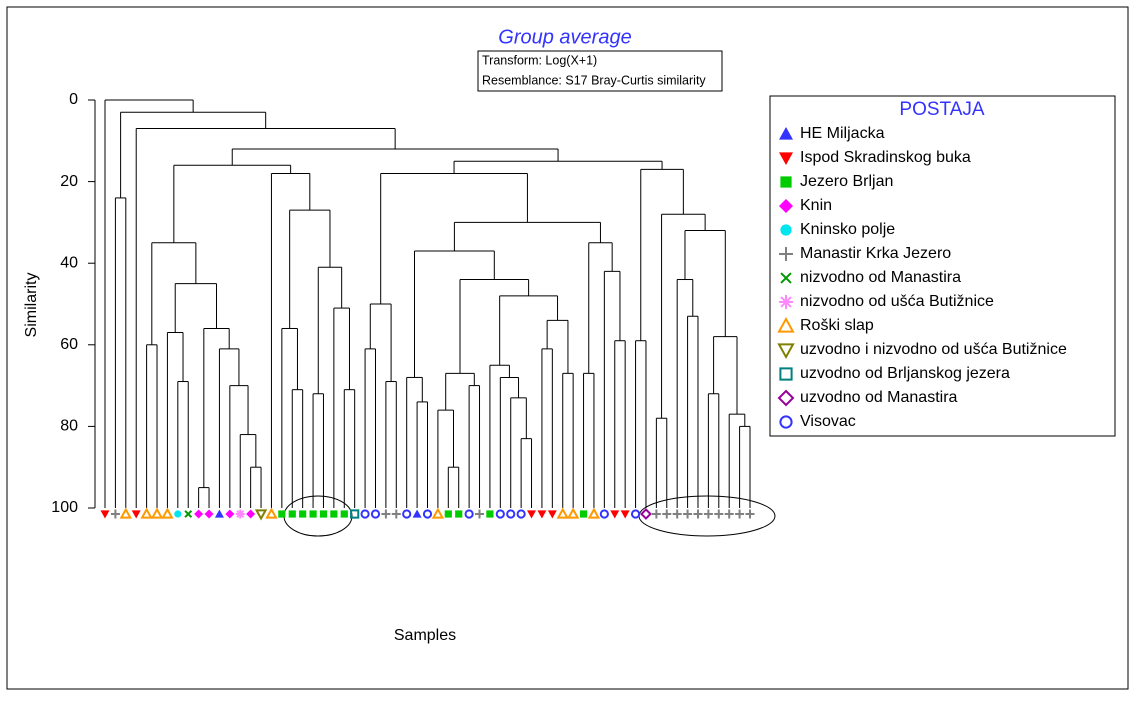  I want to click on legend-label: Knin, so click(816, 205).